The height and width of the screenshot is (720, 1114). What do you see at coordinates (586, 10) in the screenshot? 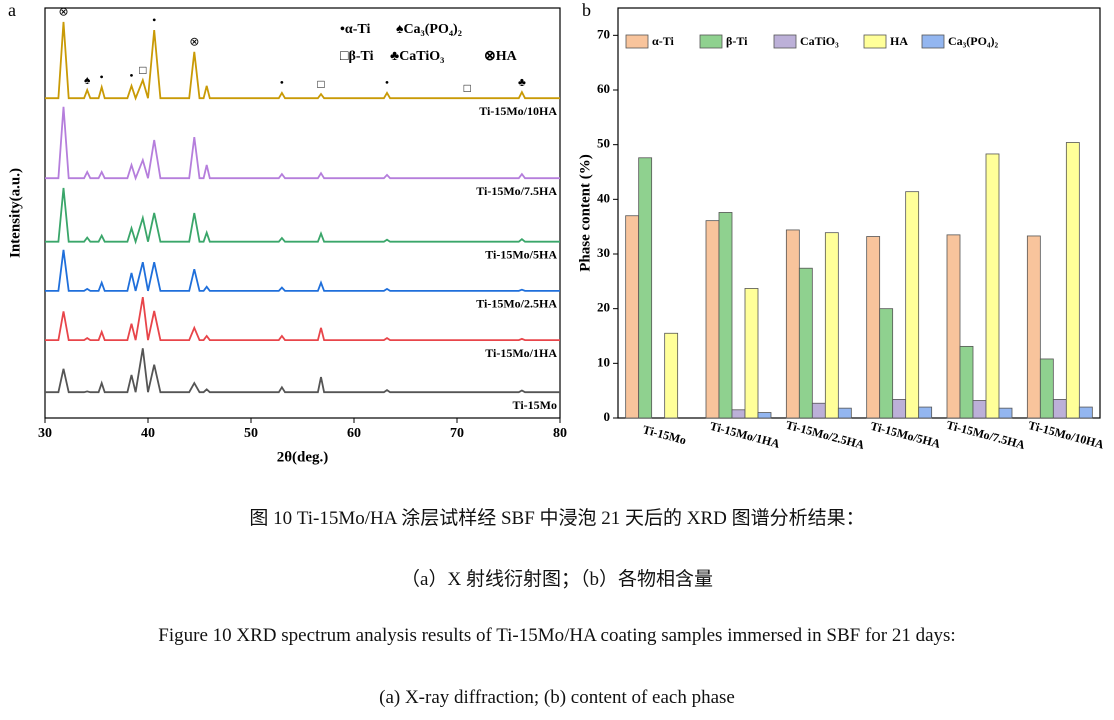
I see `panel-label: b` at bounding box center [586, 10].